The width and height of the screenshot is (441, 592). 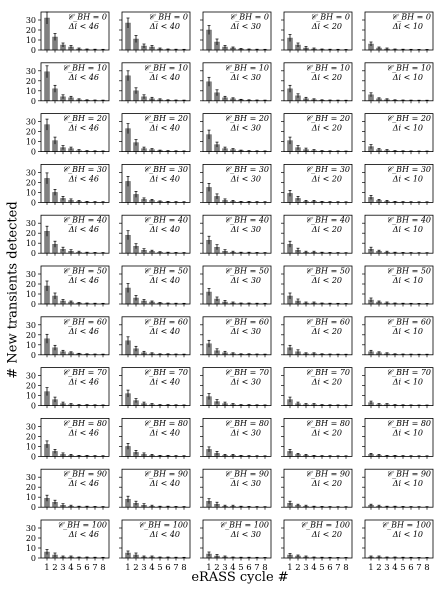 I want to click on delta-label: Δi < 30, so click(x=245, y=77).